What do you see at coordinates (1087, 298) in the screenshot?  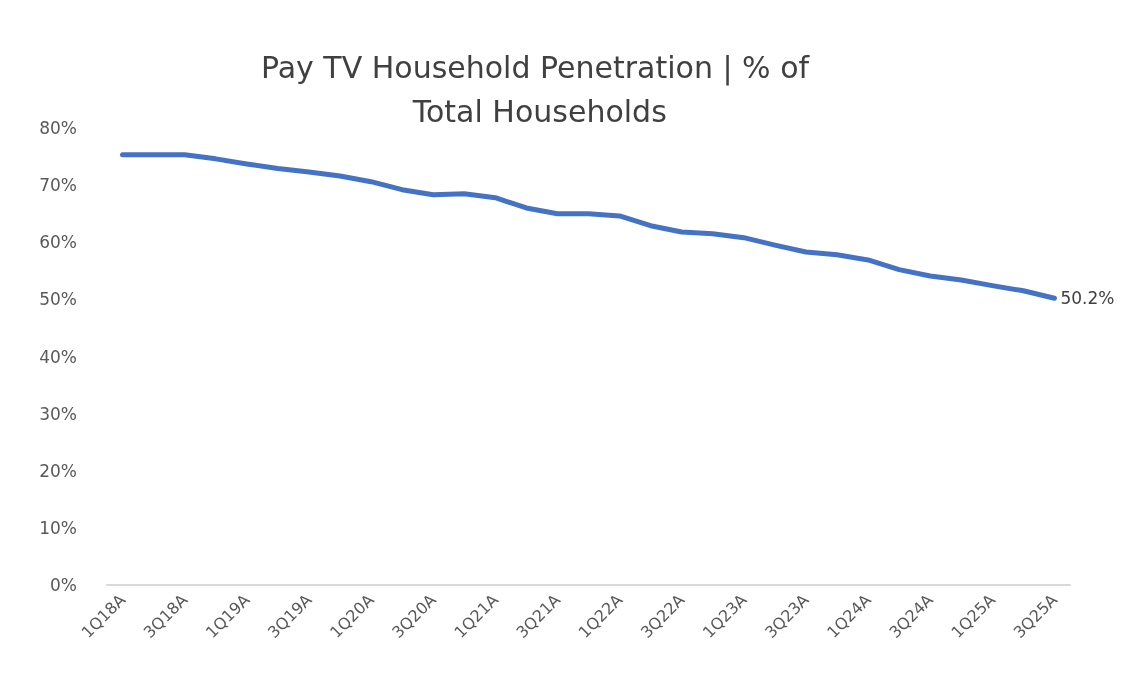 I see `data-label: 50.2%` at bounding box center [1087, 298].